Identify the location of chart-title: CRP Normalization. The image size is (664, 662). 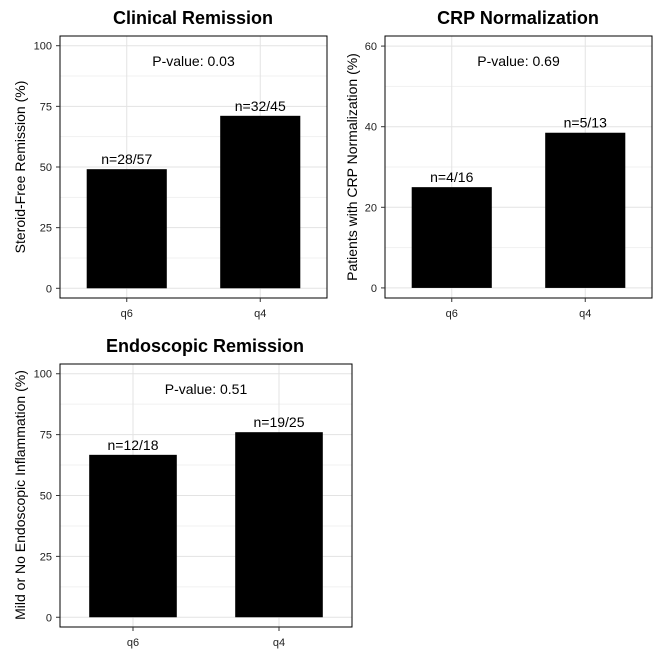
(518, 18).